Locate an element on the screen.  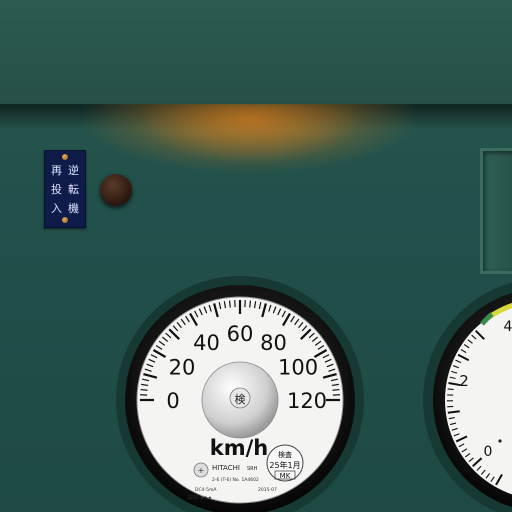
inspection-date: 25年1月 is located at coordinates (284, 465).